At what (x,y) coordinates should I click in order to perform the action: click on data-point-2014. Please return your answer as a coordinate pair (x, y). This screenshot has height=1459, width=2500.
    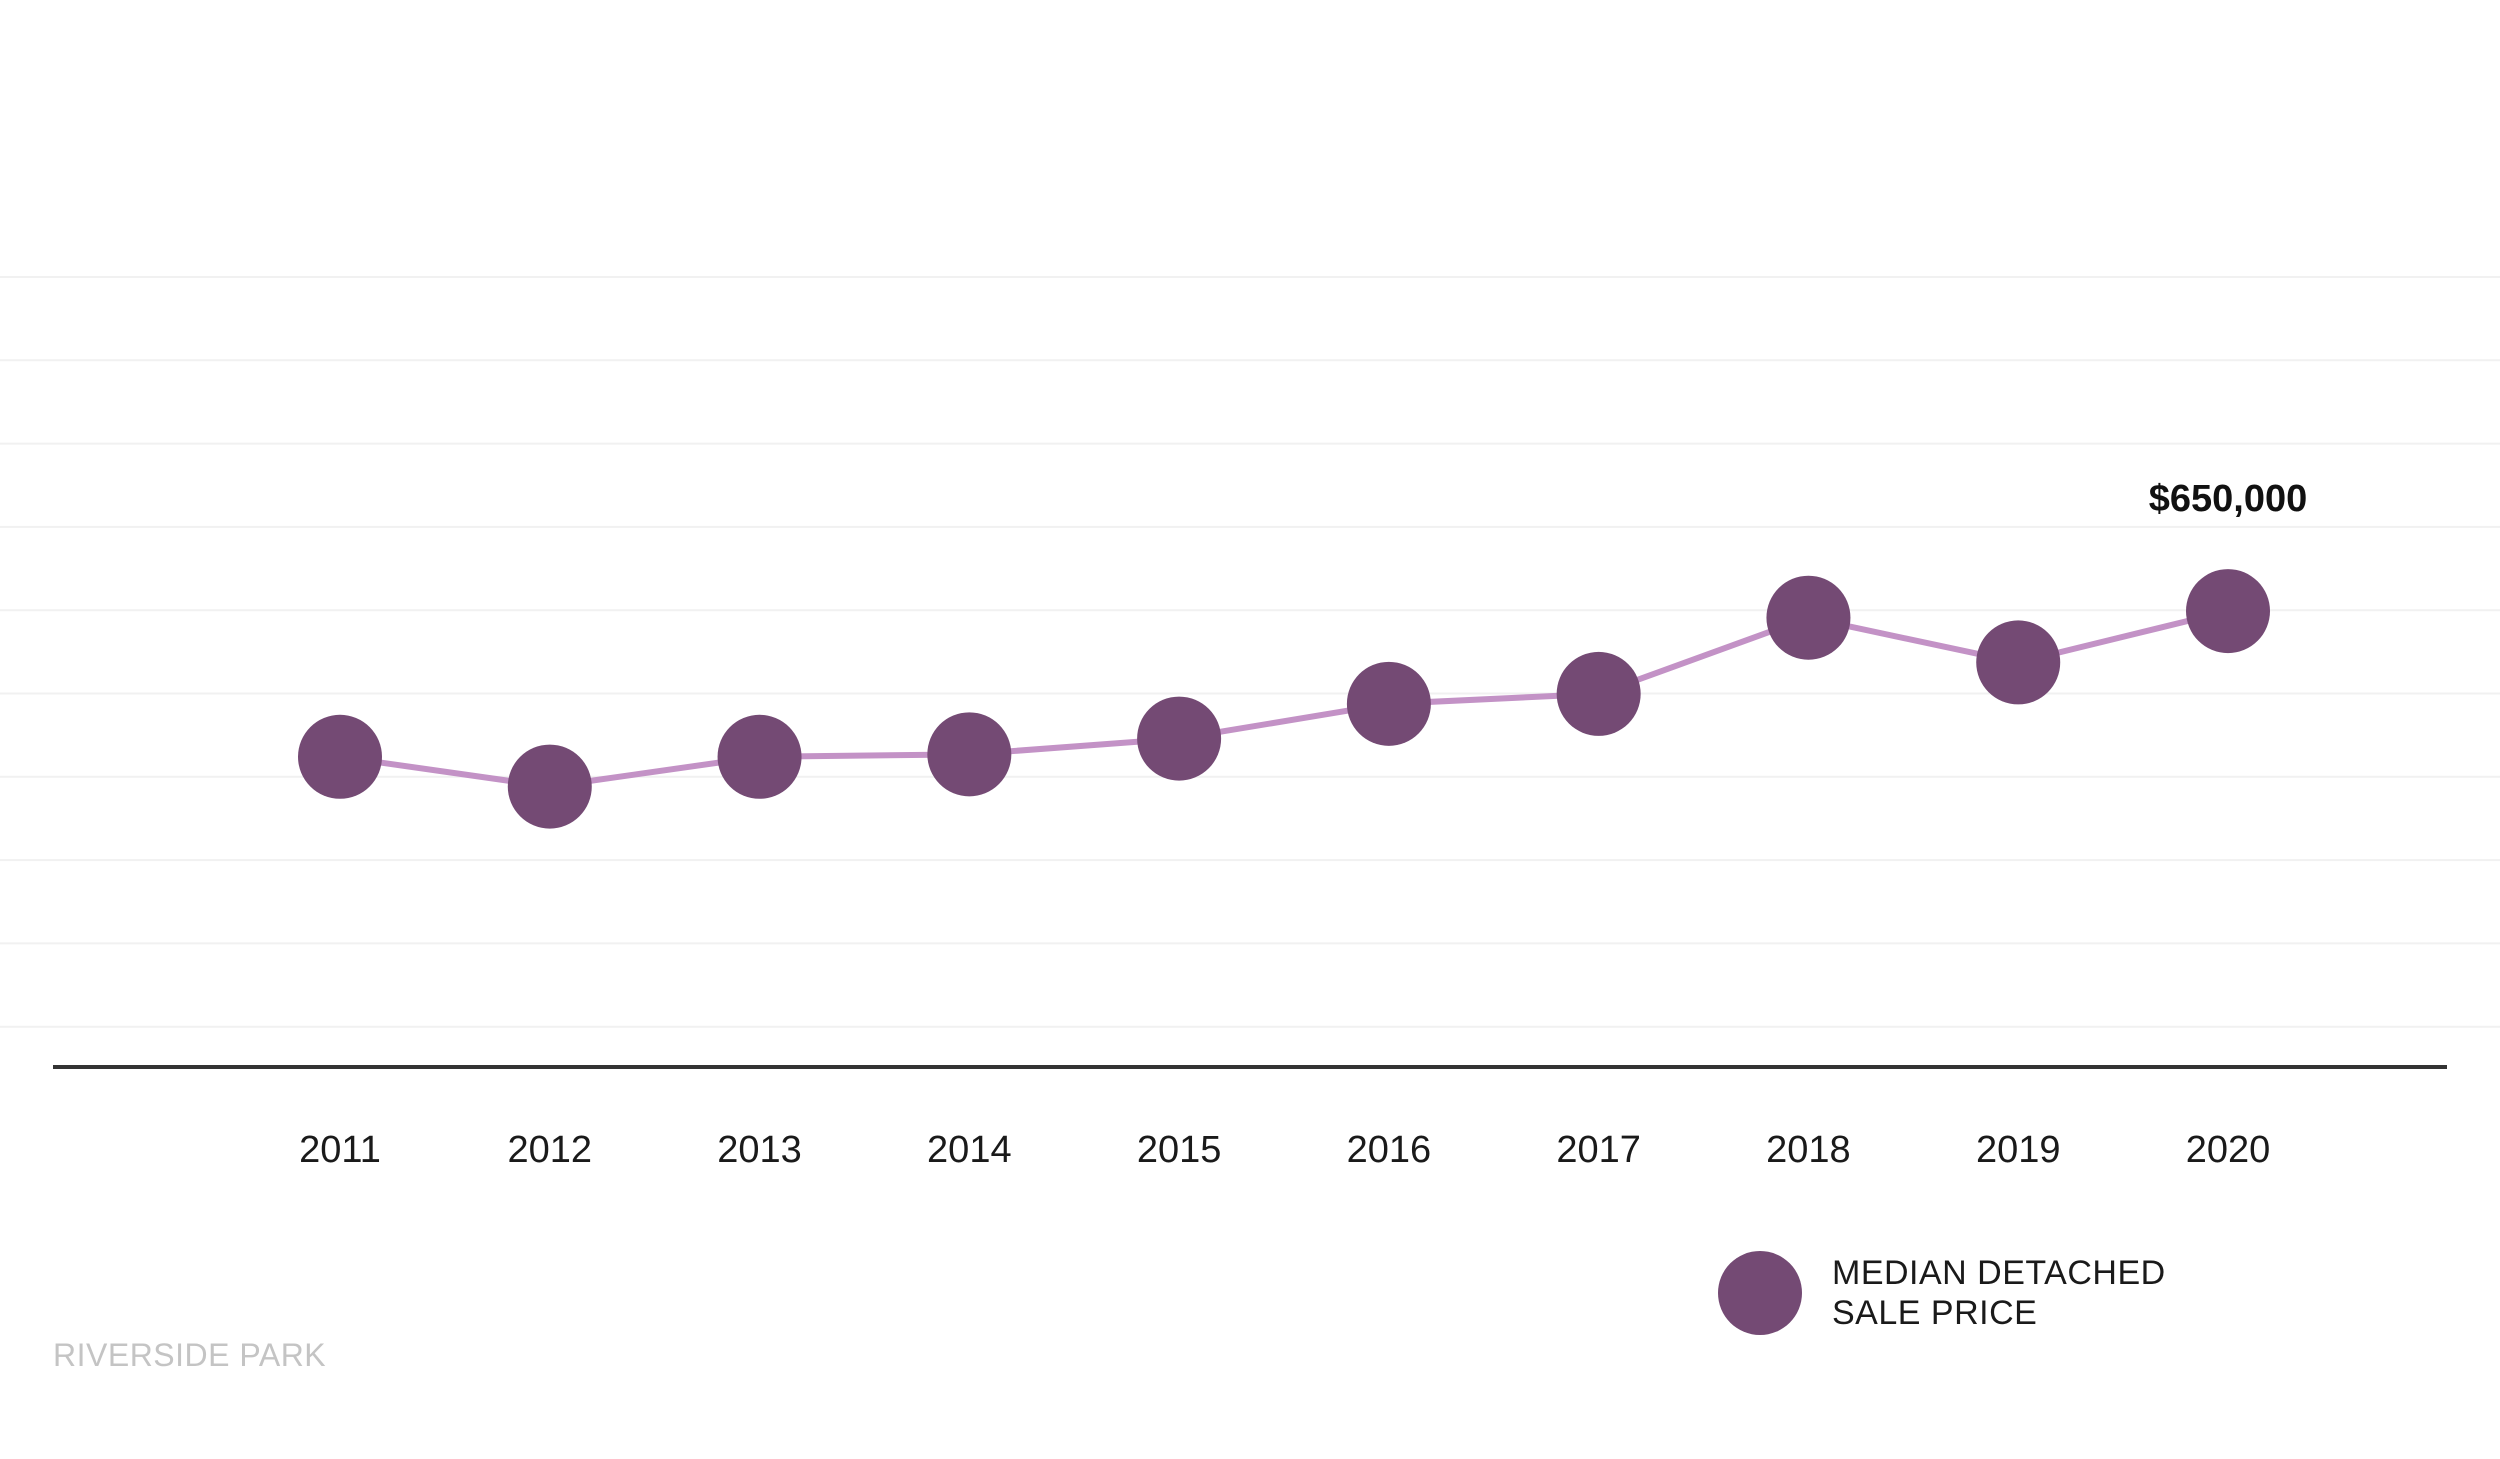
    Looking at the image, I should click on (969, 754).